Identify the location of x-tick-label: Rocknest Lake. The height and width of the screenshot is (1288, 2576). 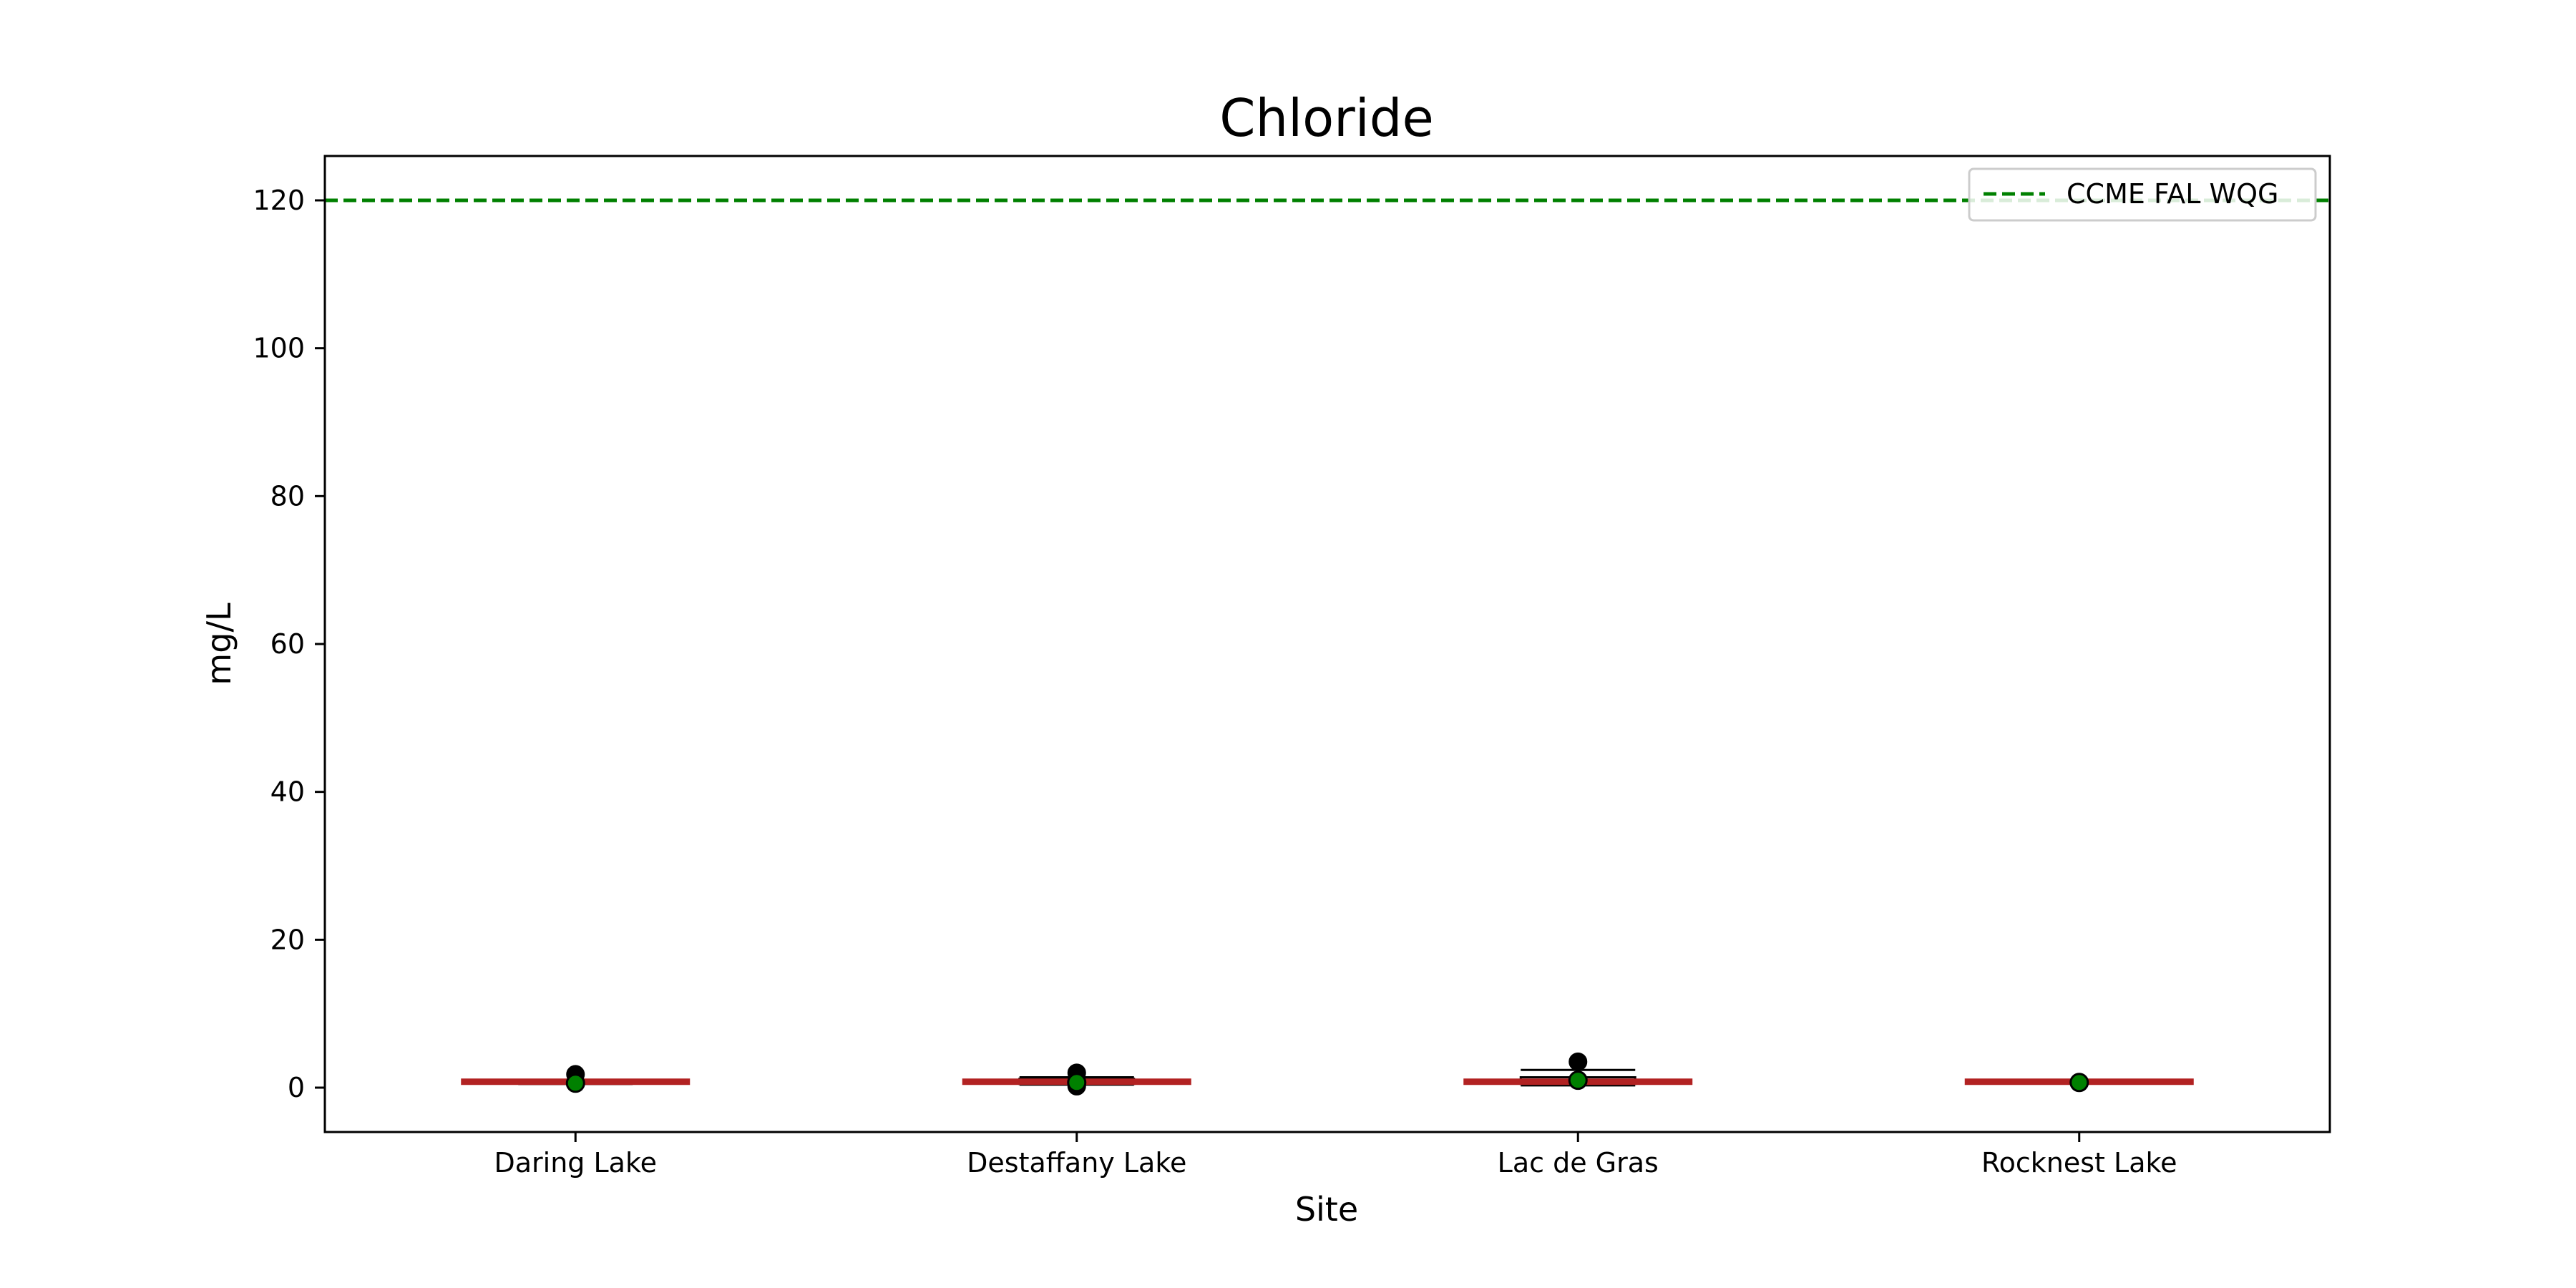
(2079, 1163).